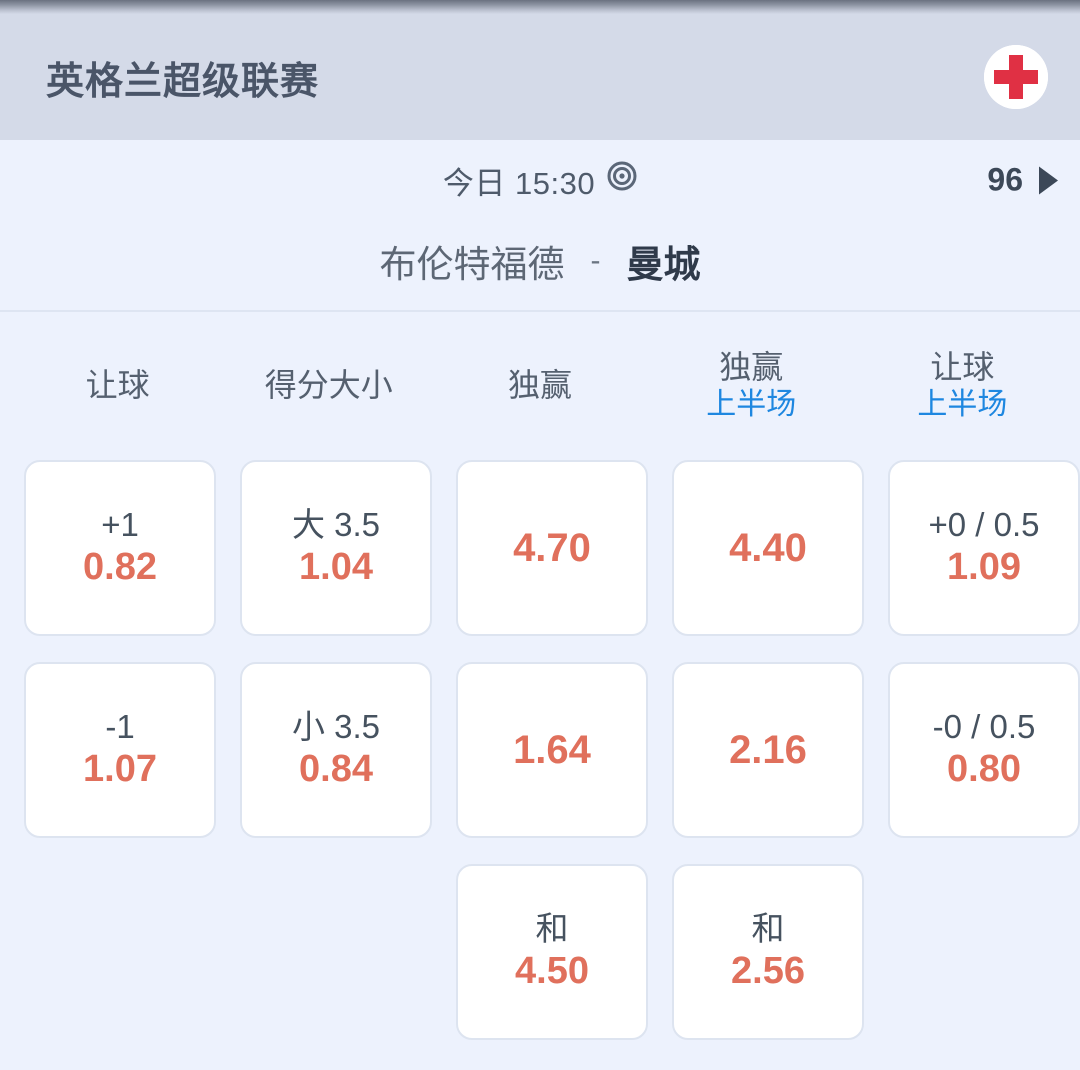  Describe the element at coordinates (120, 727) in the screenshot. I see `odds-card-label: -1` at that location.